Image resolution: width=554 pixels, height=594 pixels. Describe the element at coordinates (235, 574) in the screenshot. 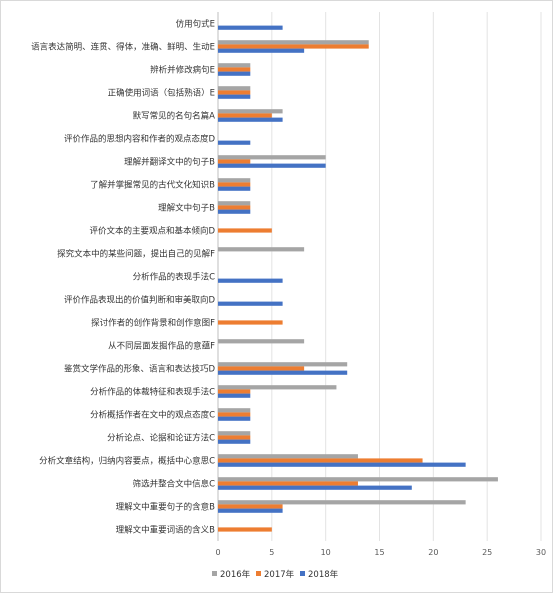

I see `legend-label: 2016年` at that location.